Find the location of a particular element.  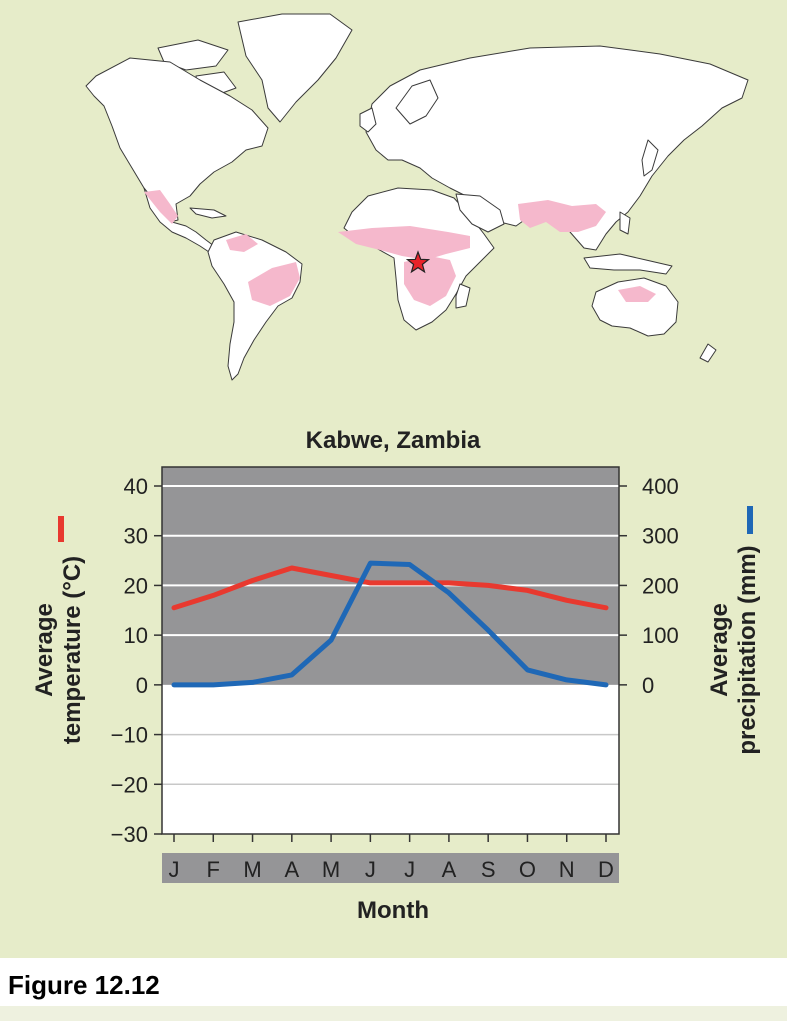

right-tick-label: 0 is located at coordinates (648, 685).